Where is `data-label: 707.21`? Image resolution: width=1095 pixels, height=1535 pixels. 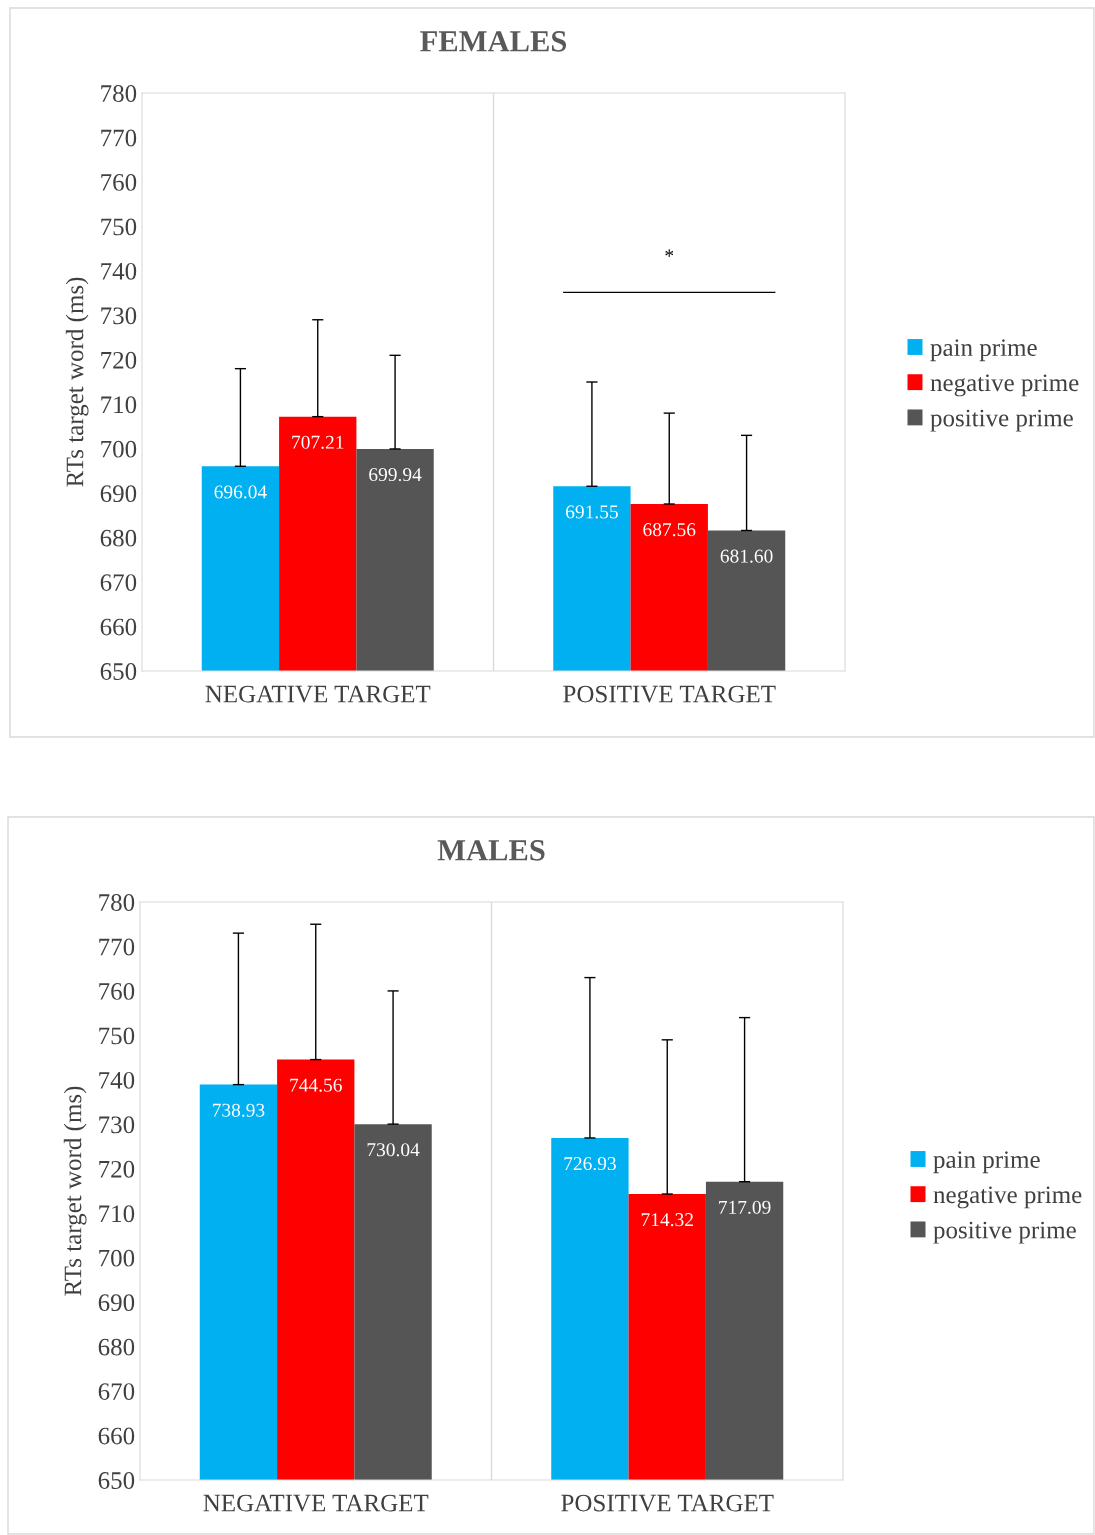 data-label: 707.21 is located at coordinates (318, 442).